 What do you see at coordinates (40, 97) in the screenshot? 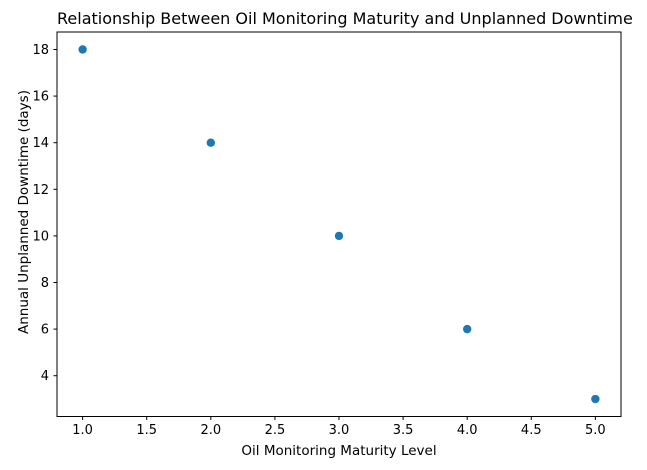
I see `y-tick-label: 16` at bounding box center [40, 97].